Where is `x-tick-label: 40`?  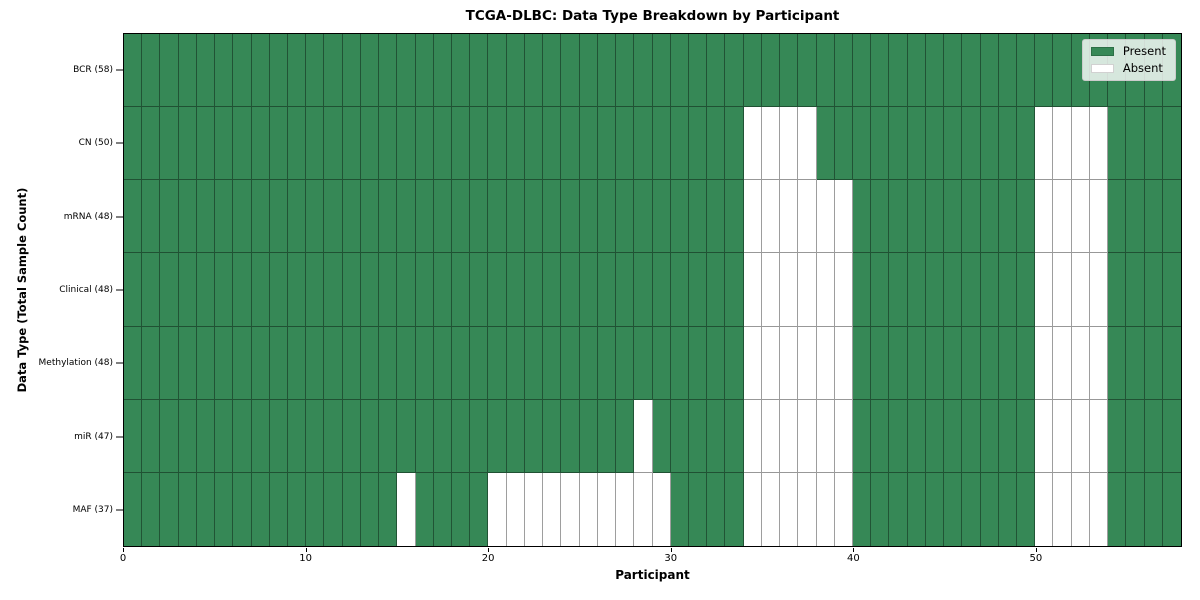
x-tick-label: 40 is located at coordinates (853, 558).